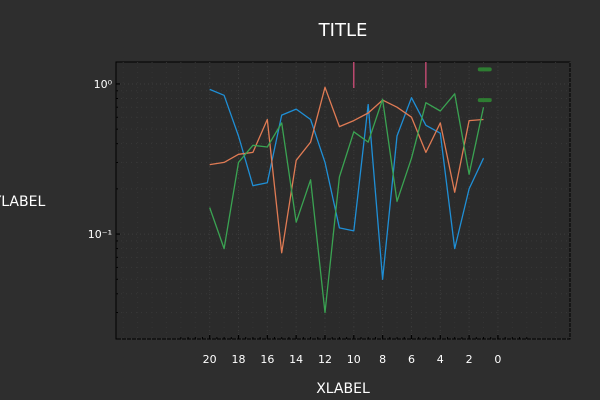  I want to click on x-tick-label: 8, so click(382, 359).